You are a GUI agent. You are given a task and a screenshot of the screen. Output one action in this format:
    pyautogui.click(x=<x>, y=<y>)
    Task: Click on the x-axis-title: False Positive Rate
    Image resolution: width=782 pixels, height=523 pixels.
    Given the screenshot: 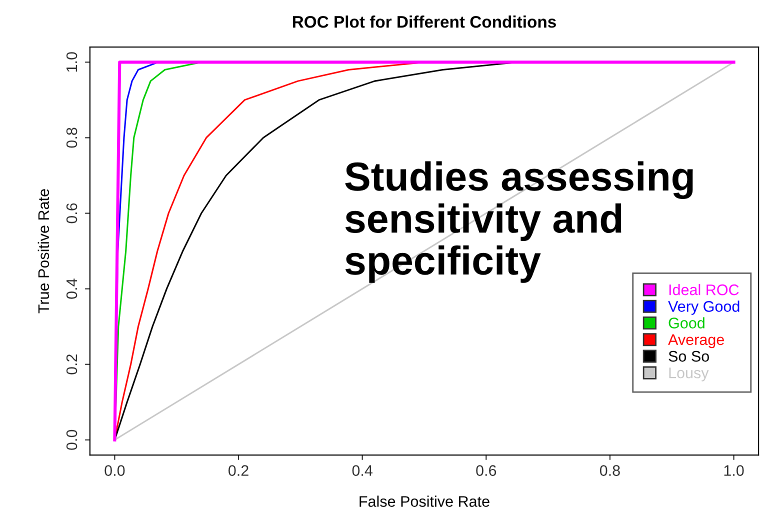 What is the action you would take?
    pyautogui.click(x=425, y=501)
    